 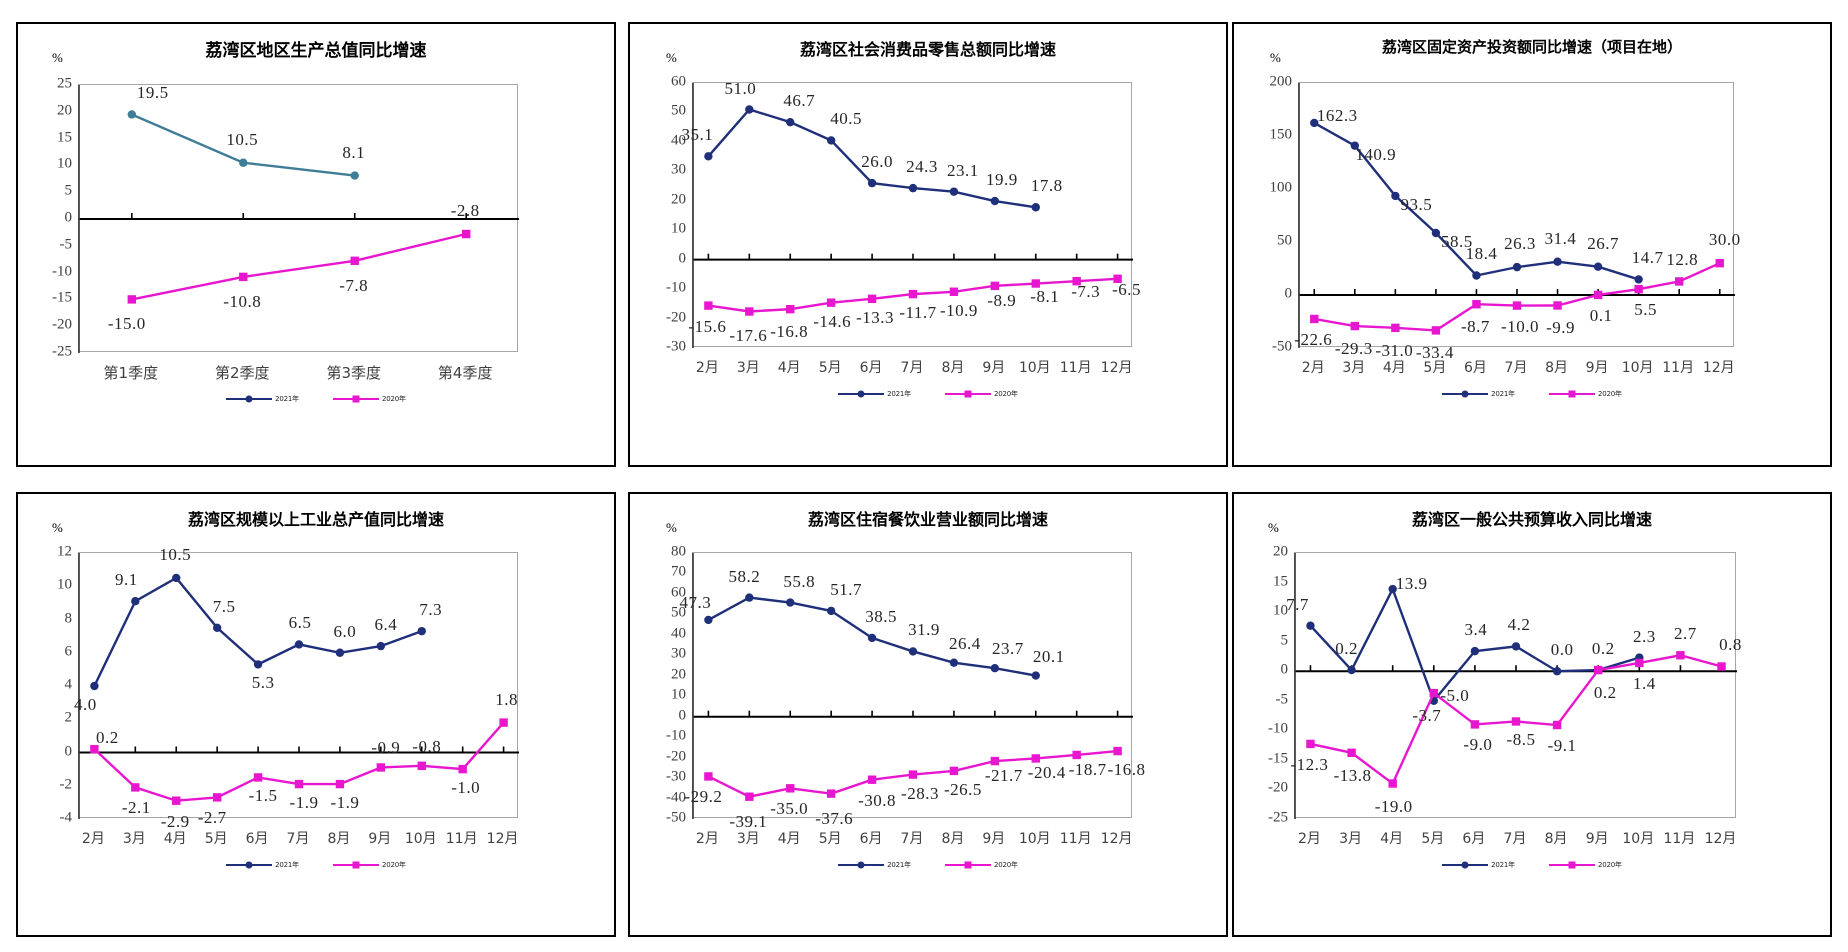 What do you see at coordinates (1086, 292) in the screenshot?
I see `data-label: -7.3` at bounding box center [1086, 292].